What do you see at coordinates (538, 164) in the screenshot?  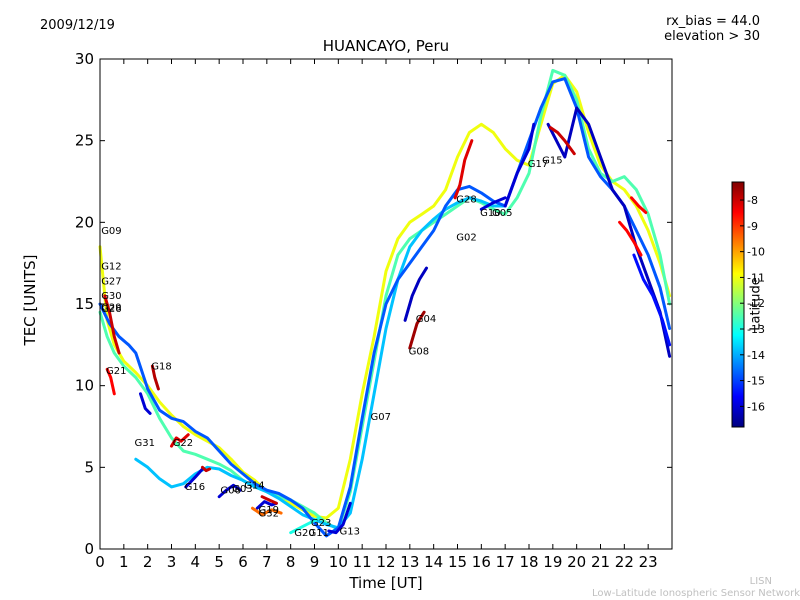 I see `satellite-label-G17: G17` at bounding box center [538, 164].